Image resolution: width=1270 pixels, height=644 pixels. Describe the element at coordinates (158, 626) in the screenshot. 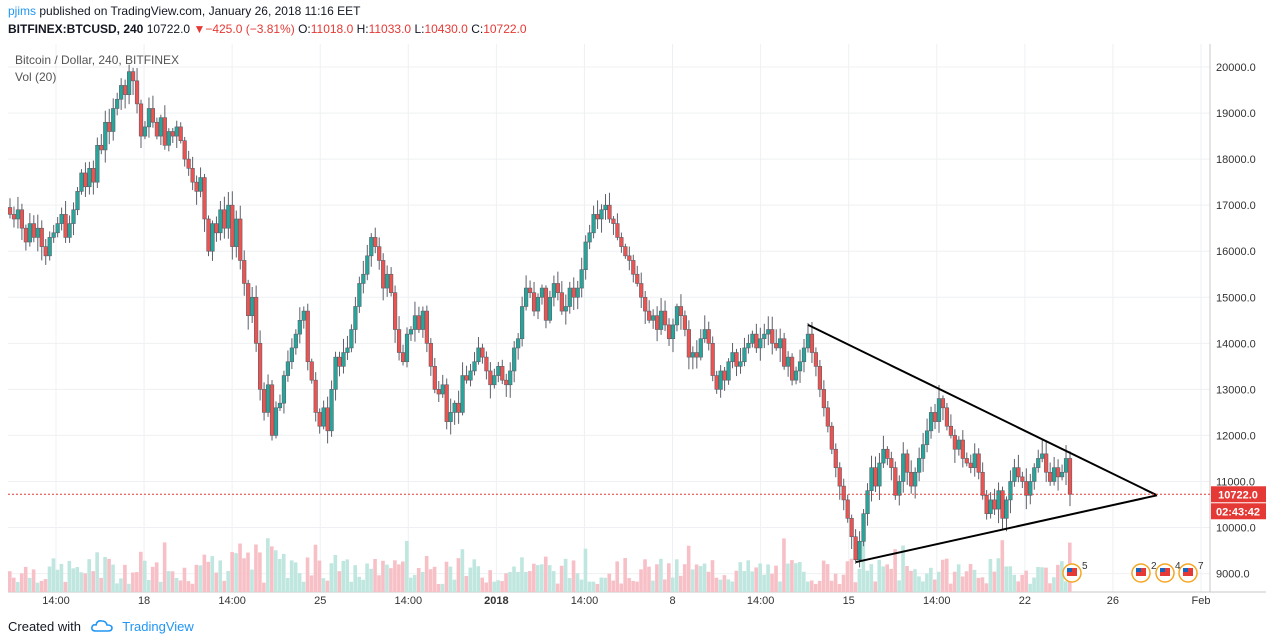

I see `tradingview-link: TradingView` at that location.